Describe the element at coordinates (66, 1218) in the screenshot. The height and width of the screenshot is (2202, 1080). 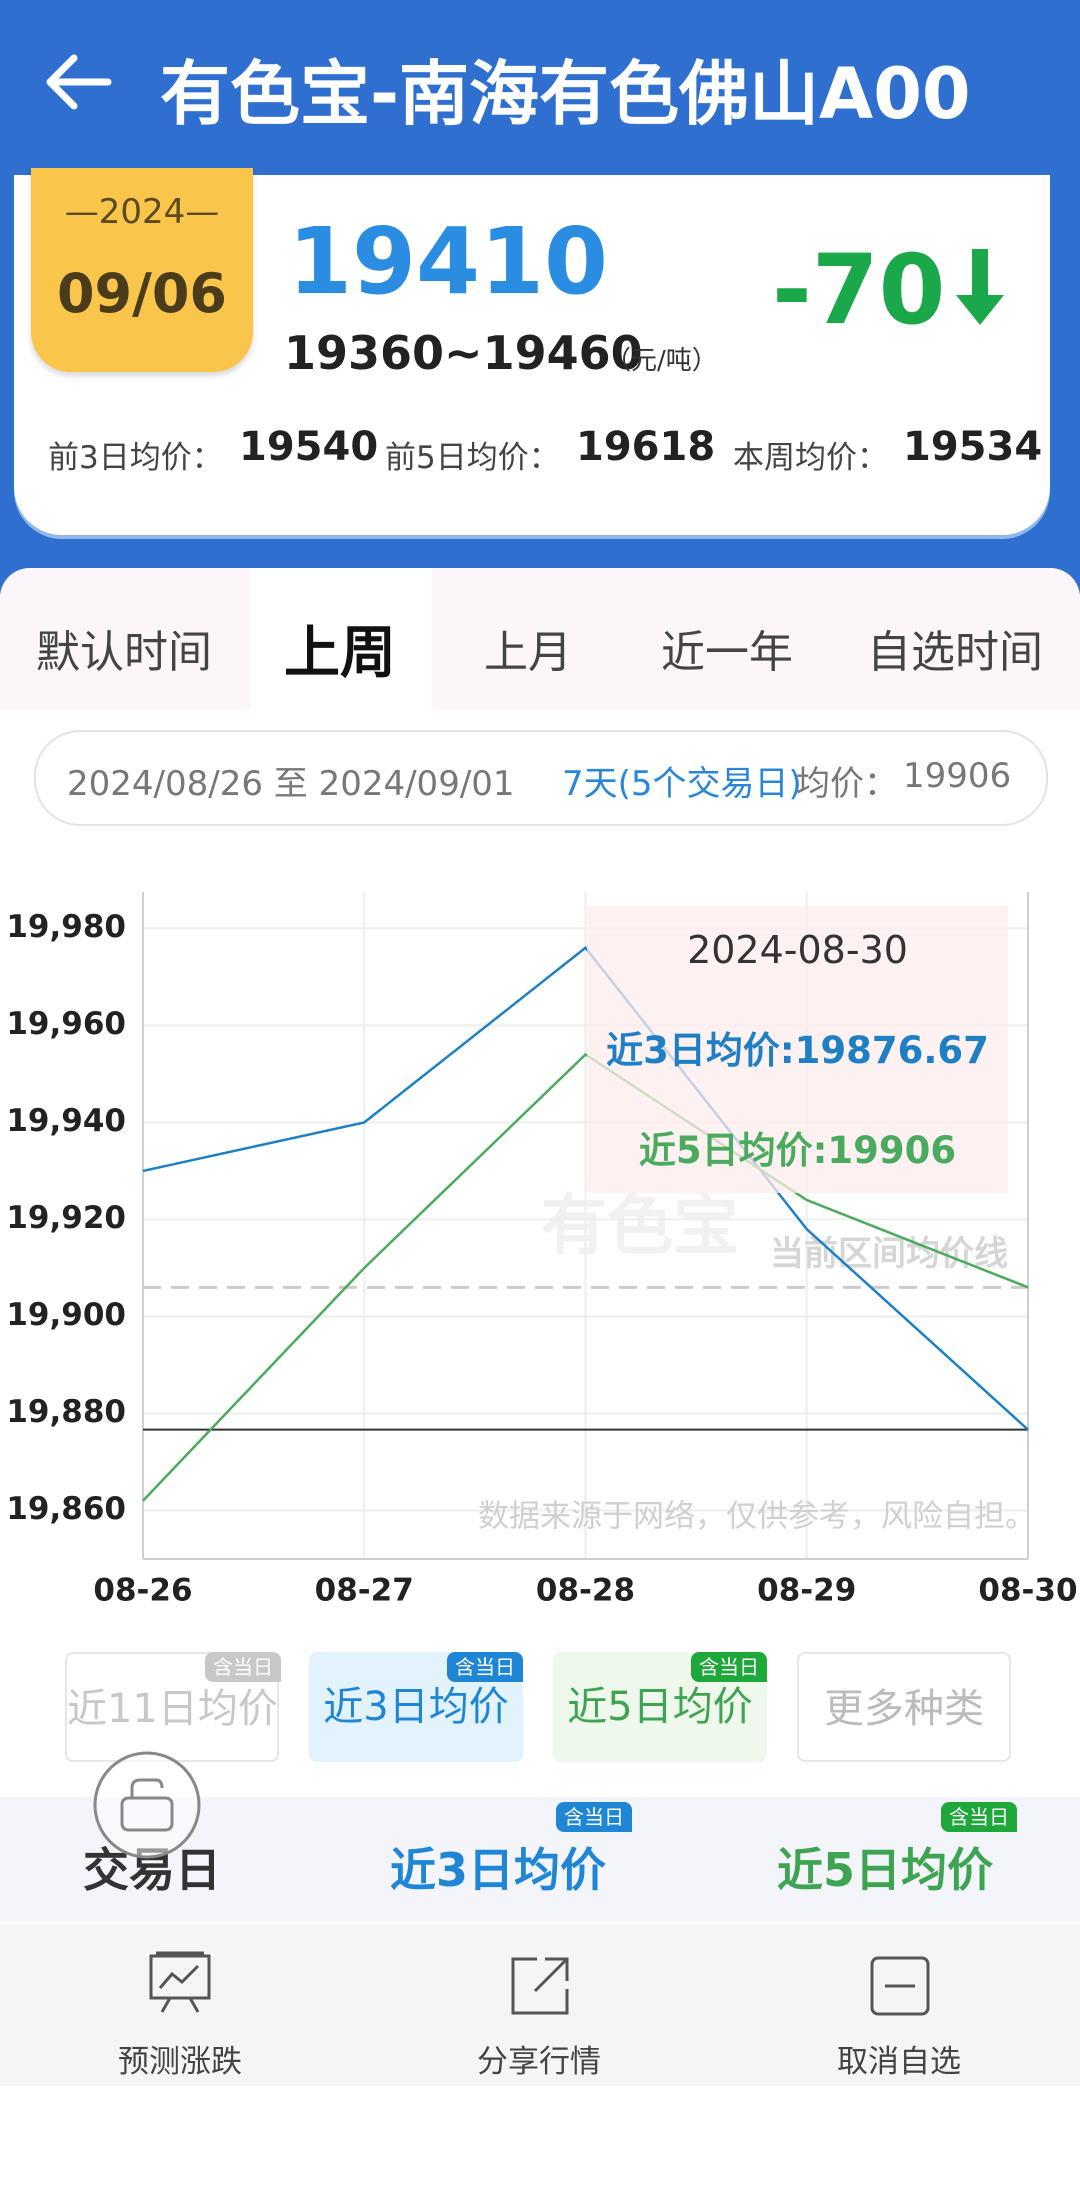
I see `y-tick-label: 19,920` at that location.